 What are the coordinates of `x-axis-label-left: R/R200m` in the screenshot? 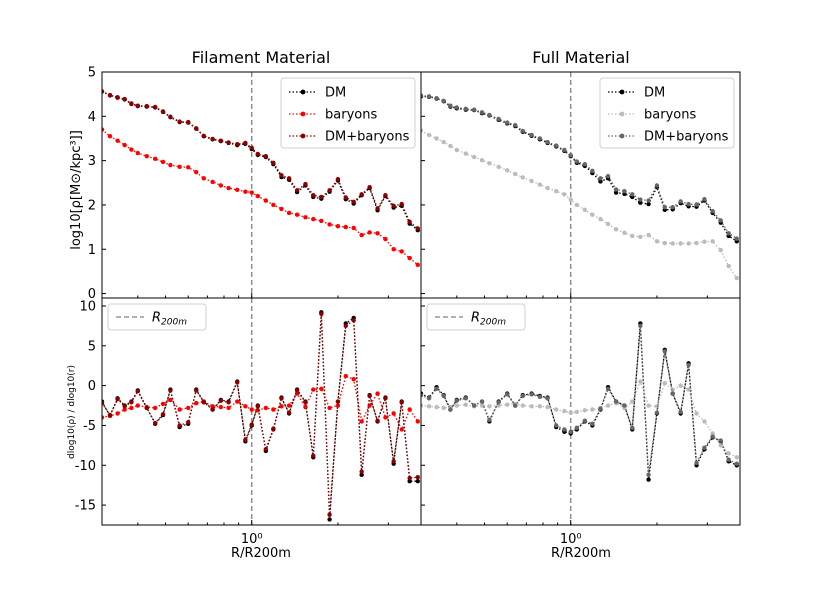 It's located at (261, 553).